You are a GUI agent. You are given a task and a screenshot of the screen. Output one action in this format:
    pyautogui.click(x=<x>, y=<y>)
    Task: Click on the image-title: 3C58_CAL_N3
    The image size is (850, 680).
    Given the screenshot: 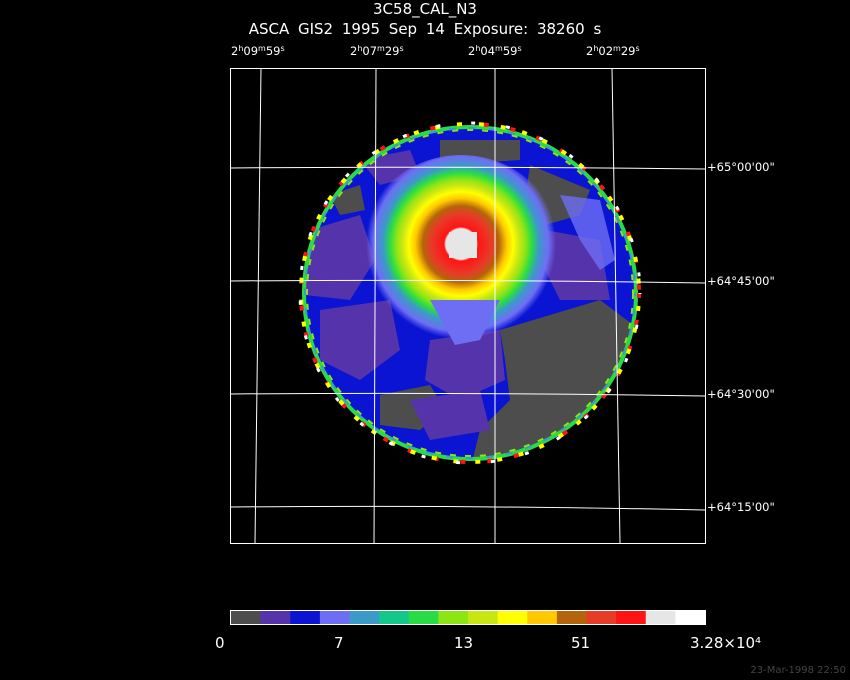 What is the action you would take?
    pyautogui.click(x=425, y=9)
    